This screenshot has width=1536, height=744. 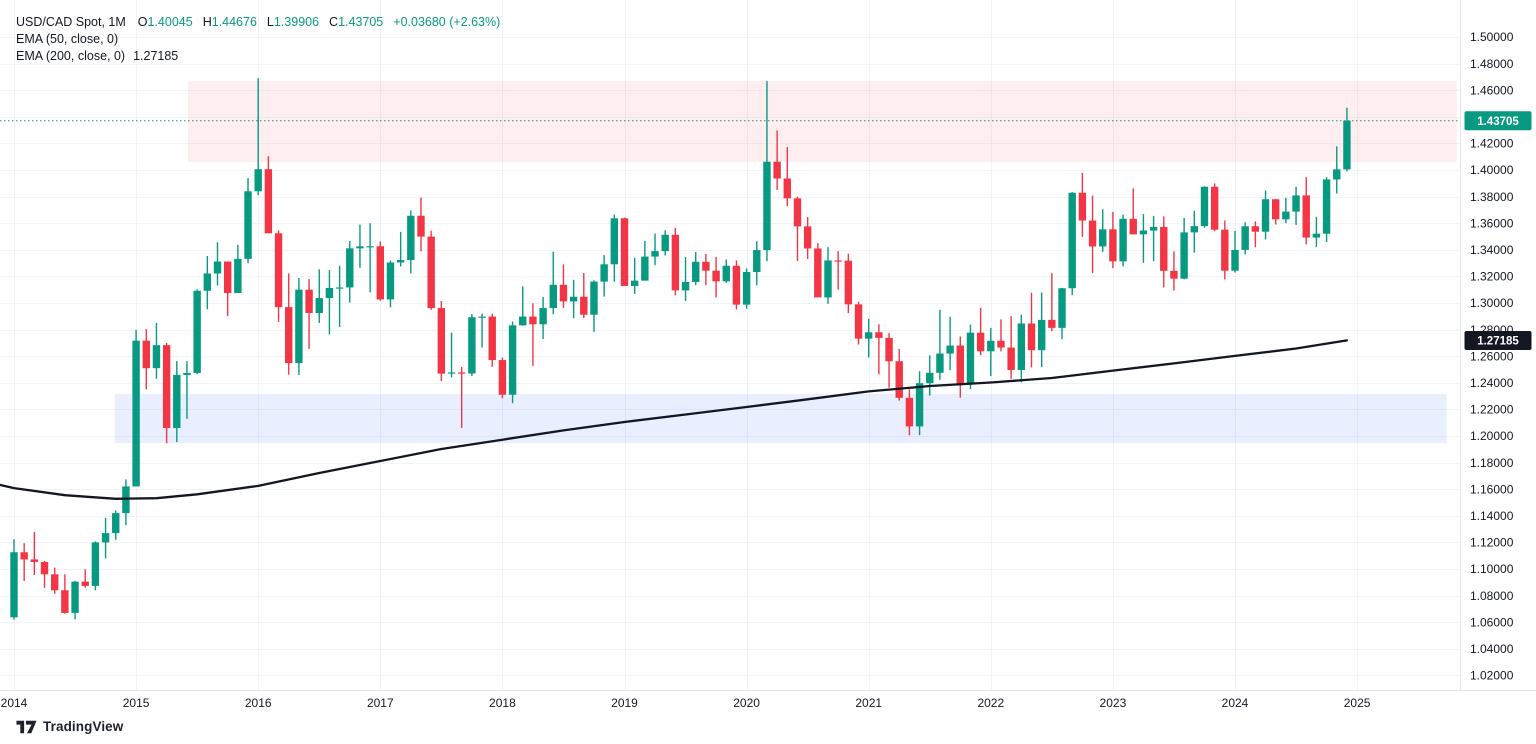 I want to click on price-tick-label: 1.48000, so click(x=1492, y=64).